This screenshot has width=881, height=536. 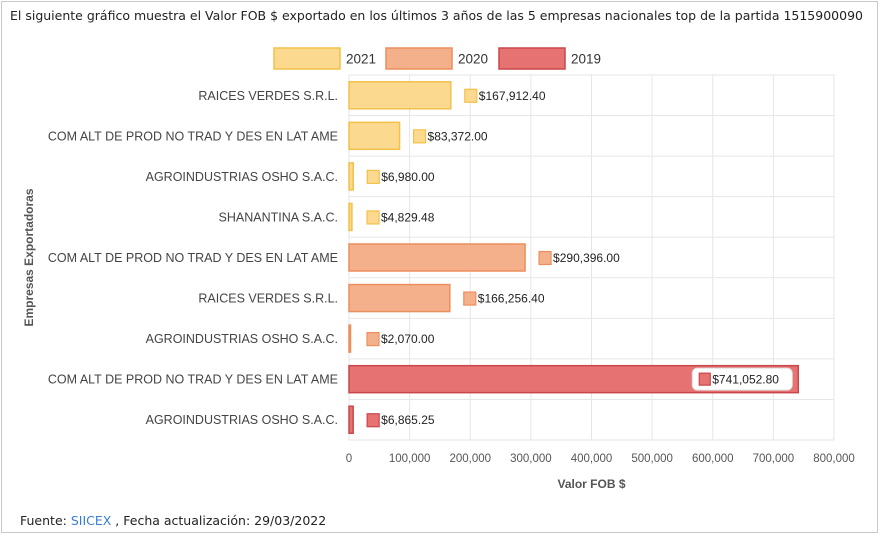 I want to click on data-label-box, so click(x=742, y=379).